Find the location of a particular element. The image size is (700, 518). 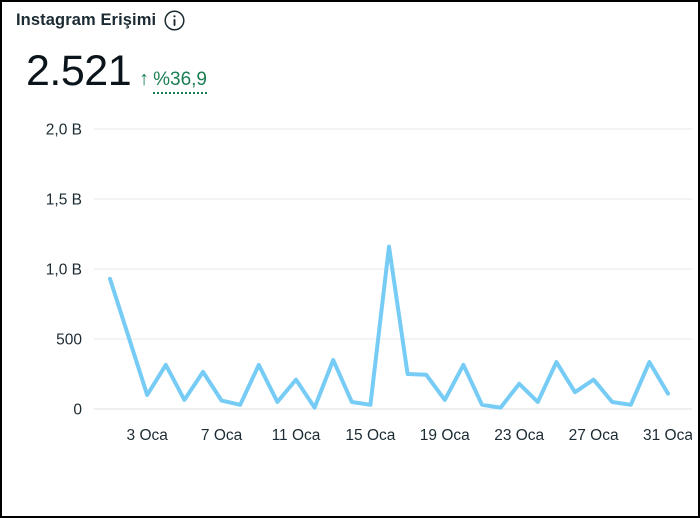

x-axis-tick-label: 3 Oca is located at coordinates (148, 435).